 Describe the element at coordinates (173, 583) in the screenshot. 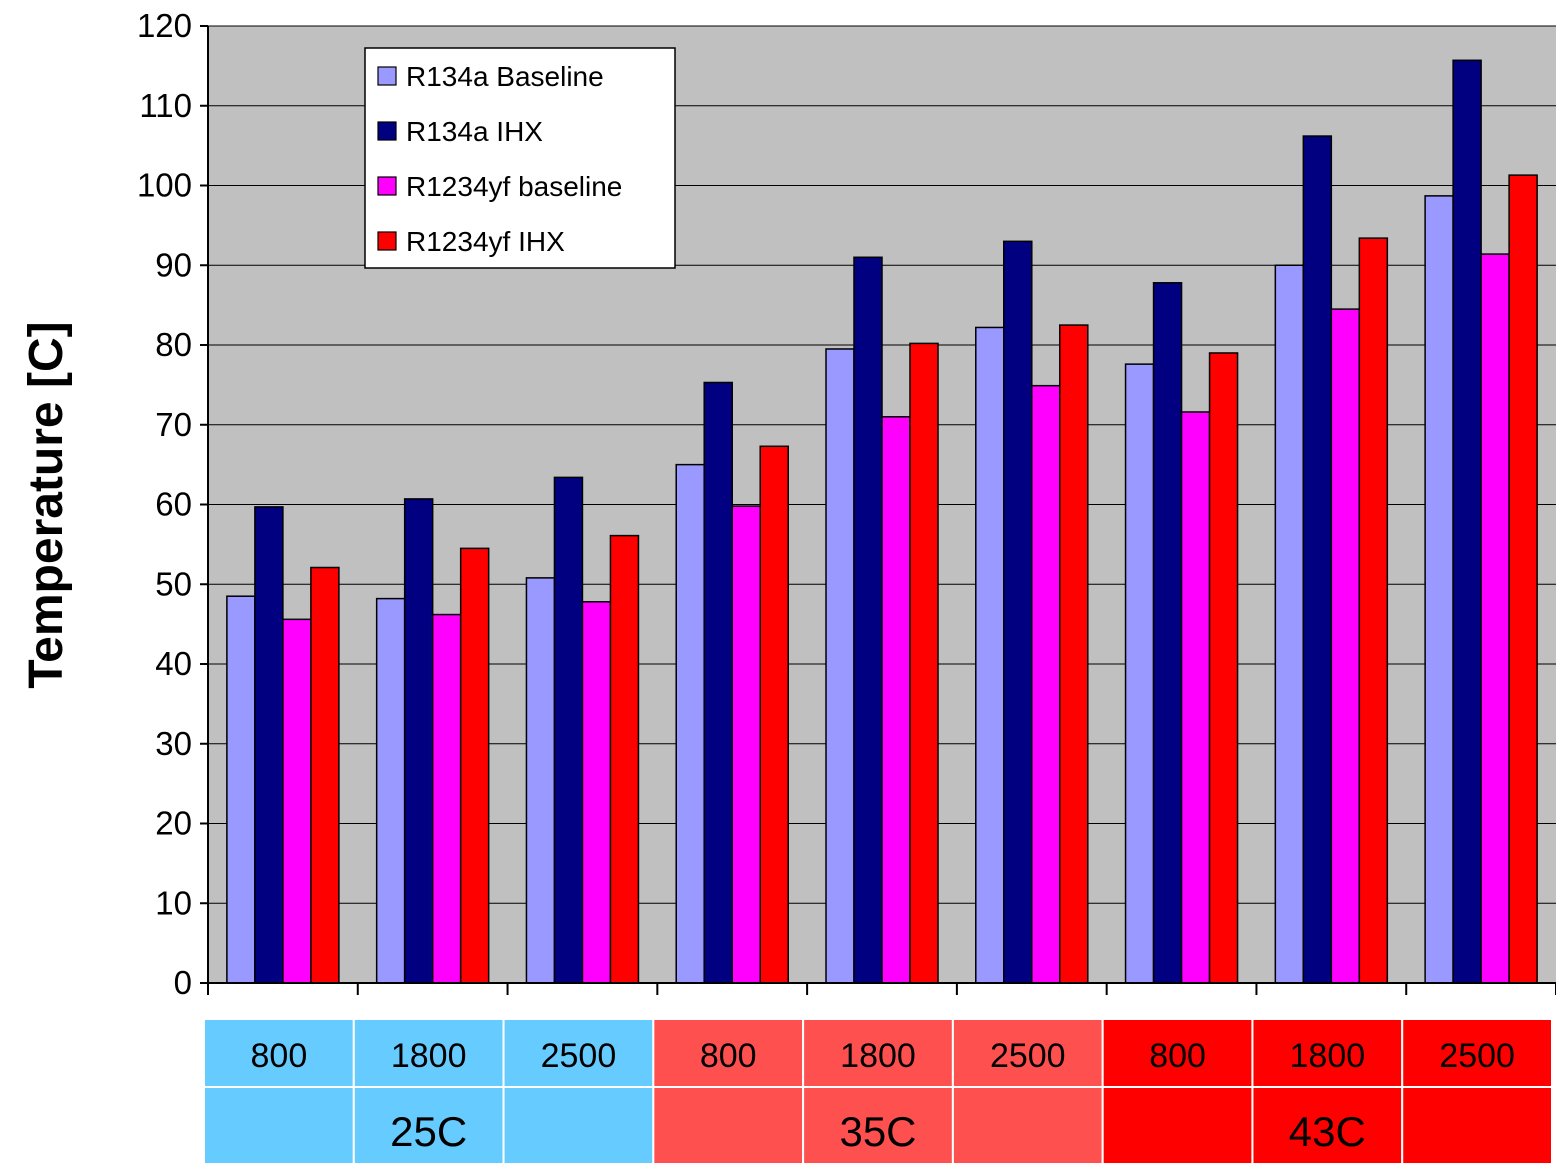

I see `y-tick-label: 50` at that location.